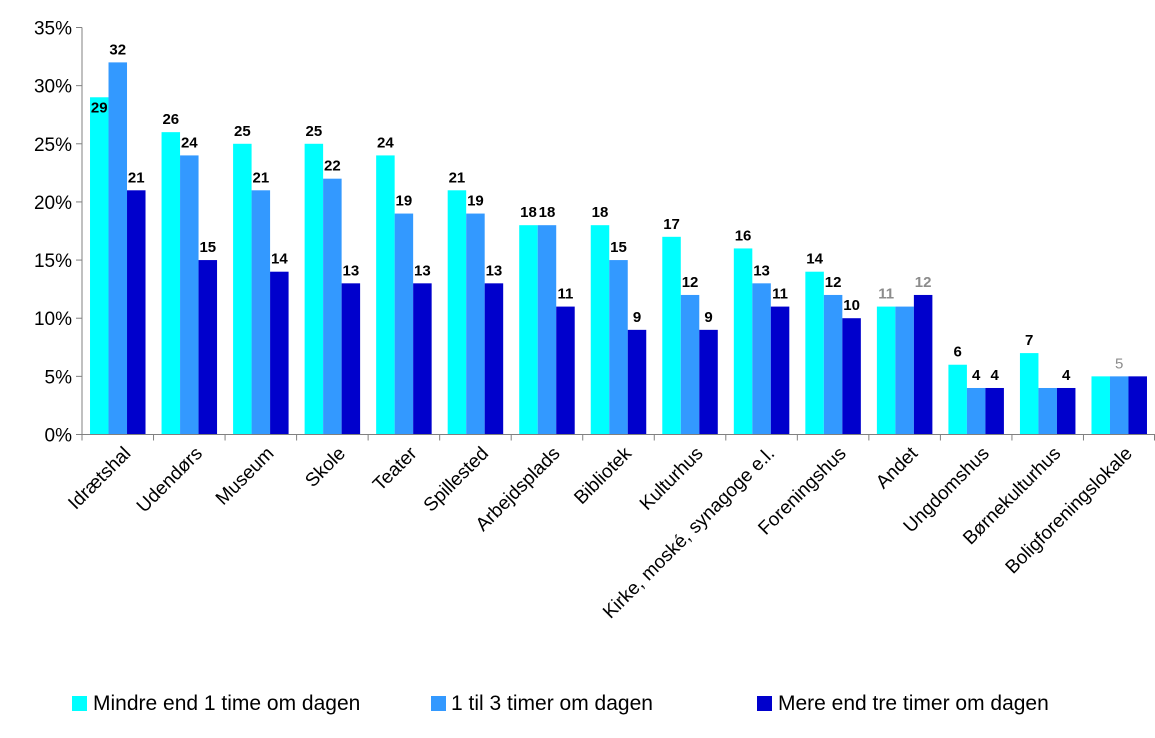  Describe the element at coordinates (58, 233) in the screenshot. I see `y-axis: 0% 5% 10% 15% 20% 25% 30% 35%` at that location.